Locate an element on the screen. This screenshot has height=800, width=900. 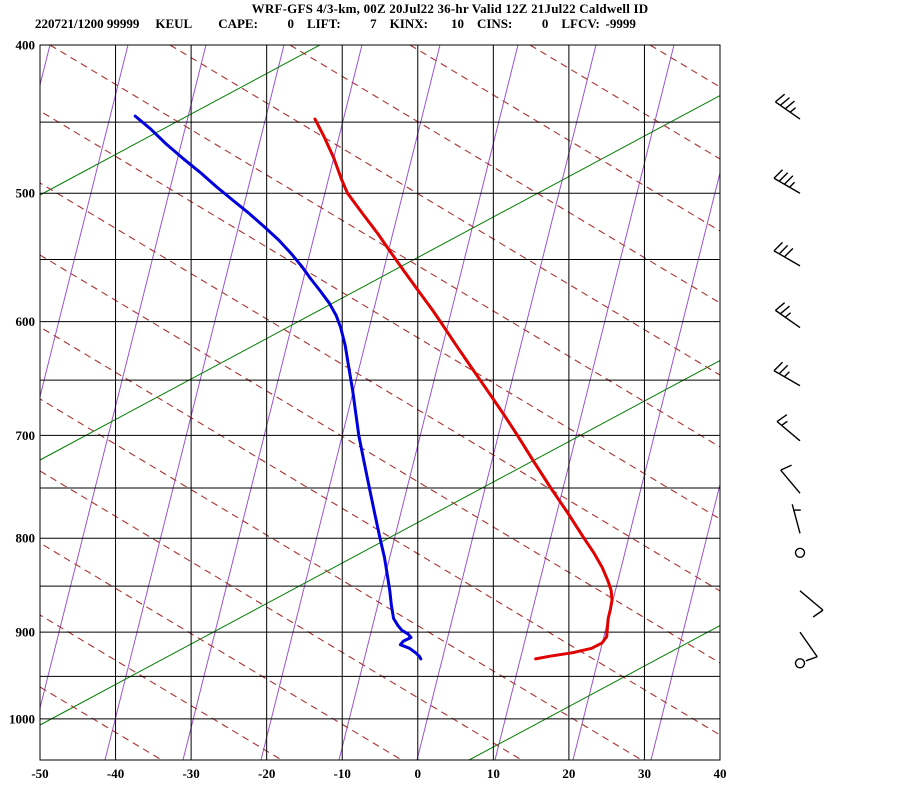
index-lift-value: 7 is located at coordinates (373, 23).